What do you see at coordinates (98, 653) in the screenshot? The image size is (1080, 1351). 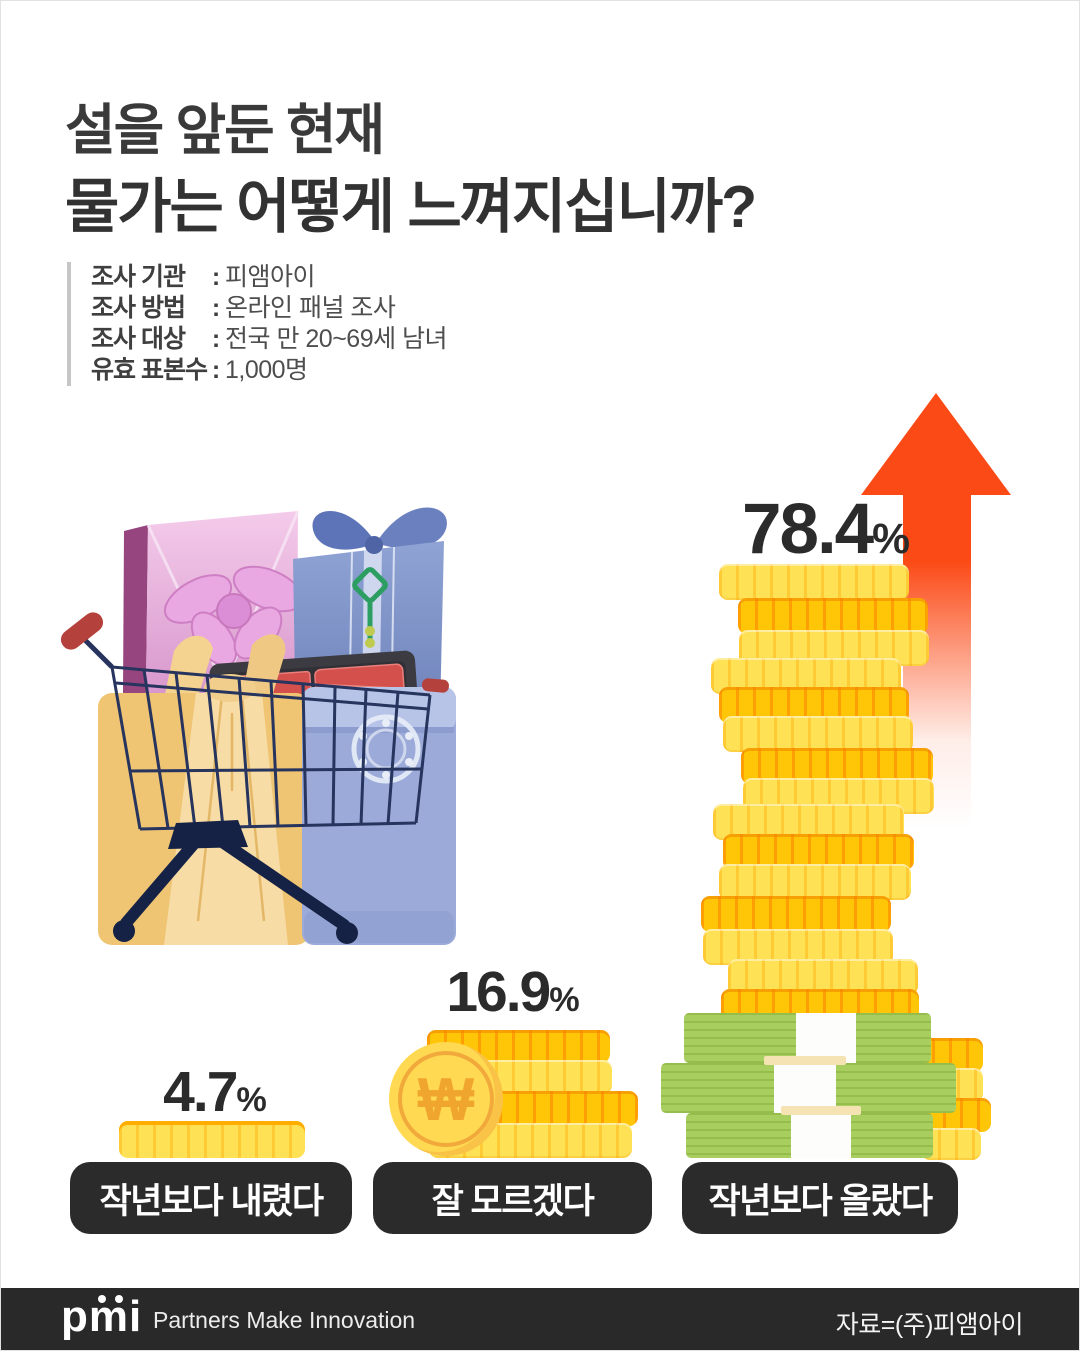 I see `cart-handle-bar` at bounding box center [98, 653].